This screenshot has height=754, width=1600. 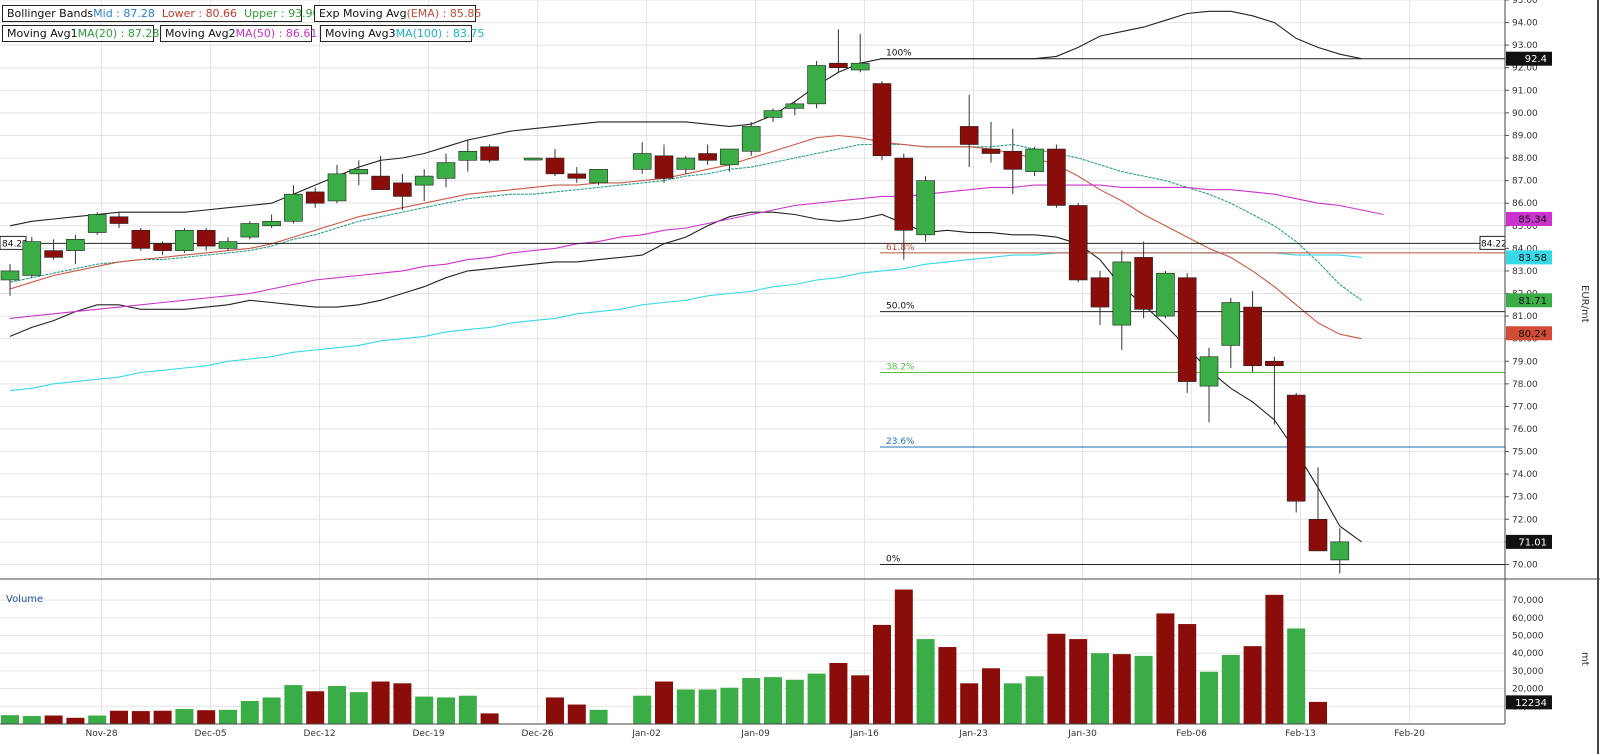 I want to click on fib-label: 50.0%, so click(x=900, y=307).